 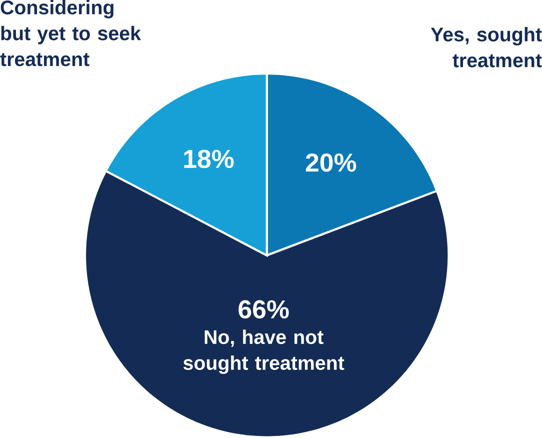 What do you see at coordinates (331, 162) in the screenshot?
I see `data-label: 20%` at bounding box center [331, 162].